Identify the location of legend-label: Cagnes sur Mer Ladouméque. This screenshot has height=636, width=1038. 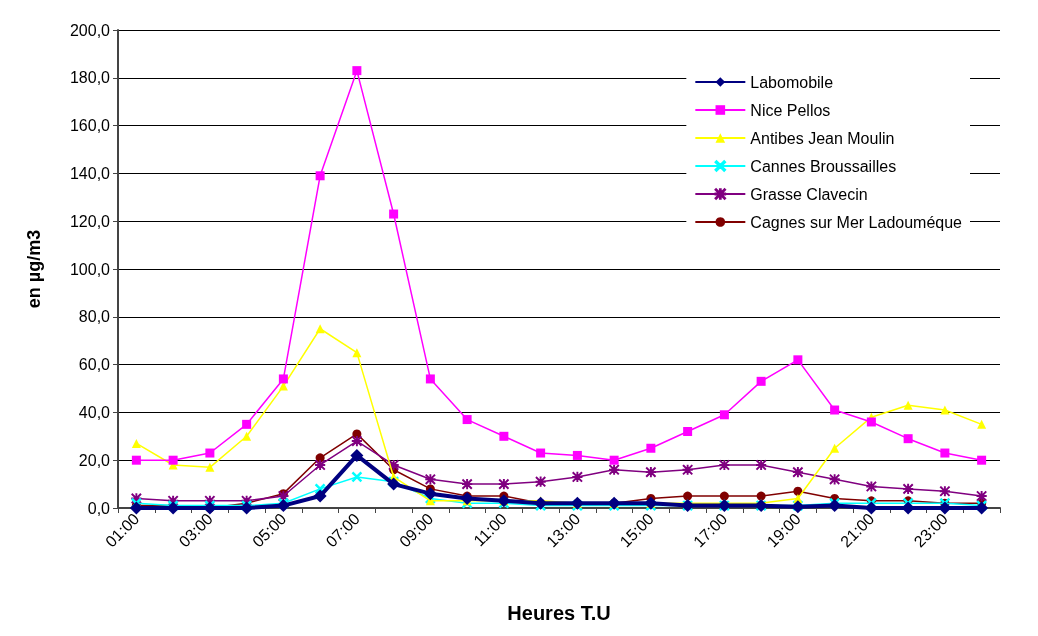
(856, 222).